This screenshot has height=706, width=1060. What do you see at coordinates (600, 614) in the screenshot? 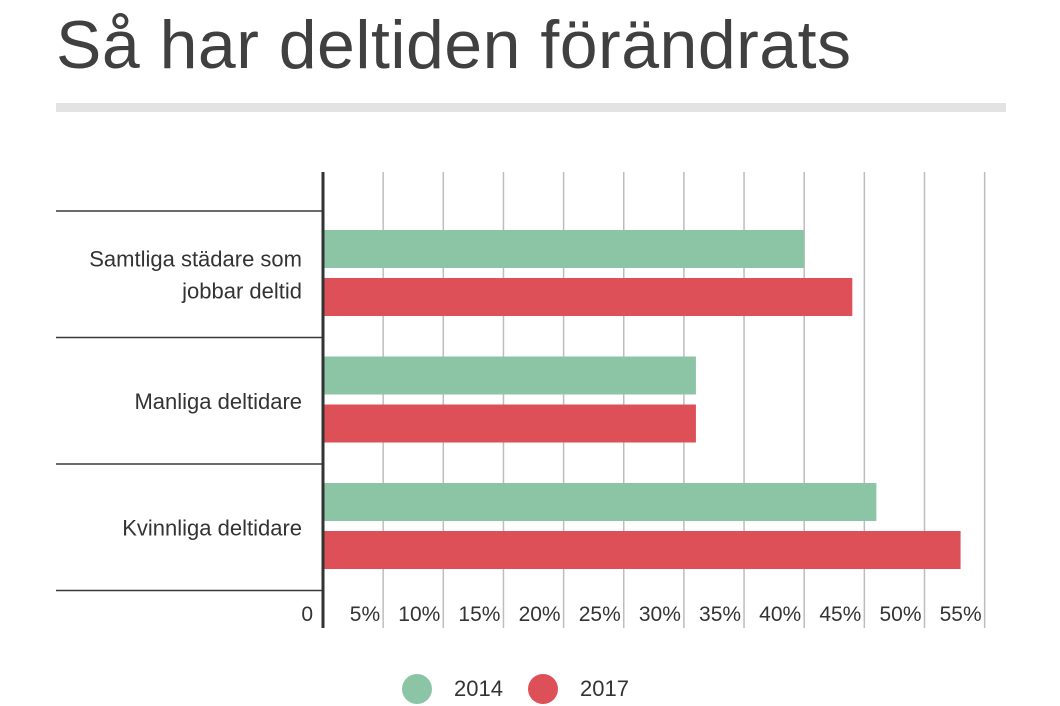
I see `x-tick-label: 25%` at bounding box center [600, 614].